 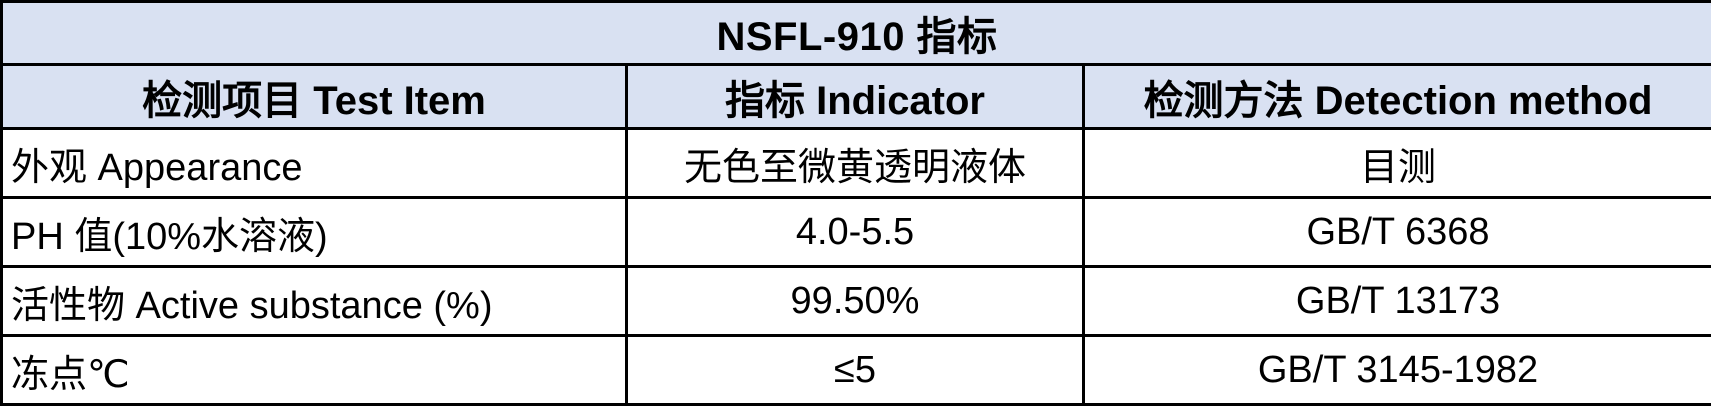 I want to click on cell-freezing-point-item: 冻点℃, so click(x=314, y=370).